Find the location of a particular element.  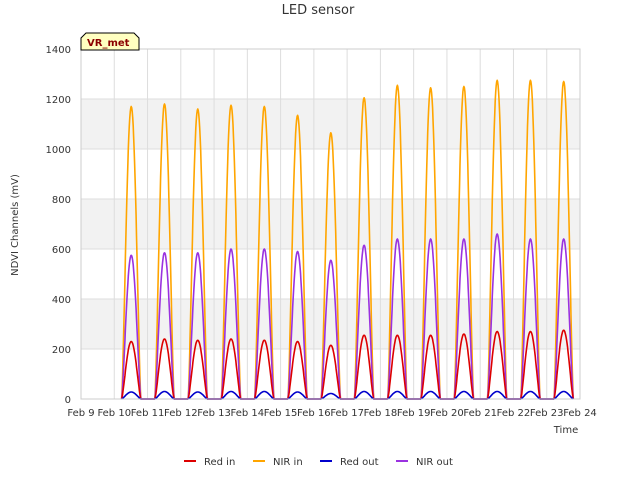

y-axis-ticks: 0 200 400 600 800 1000 1200 1400 is located at coordinates (58, 225).